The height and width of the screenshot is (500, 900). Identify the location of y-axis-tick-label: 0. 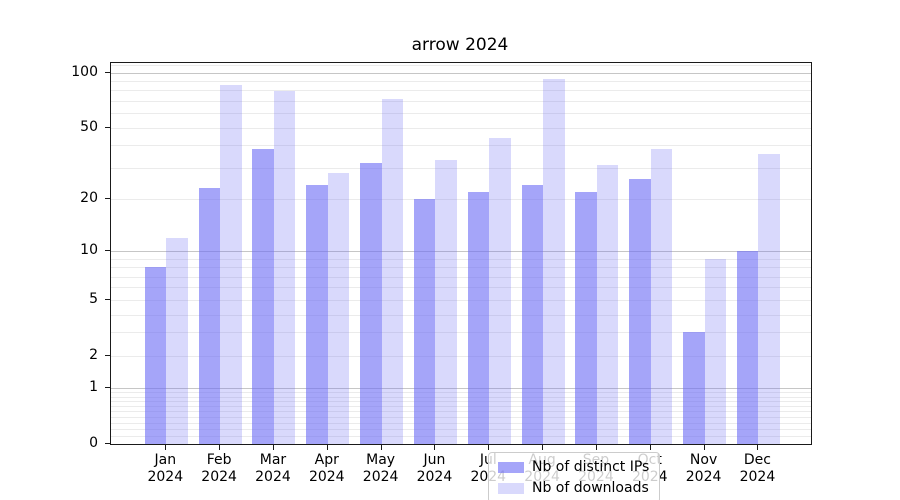
(93, 443).